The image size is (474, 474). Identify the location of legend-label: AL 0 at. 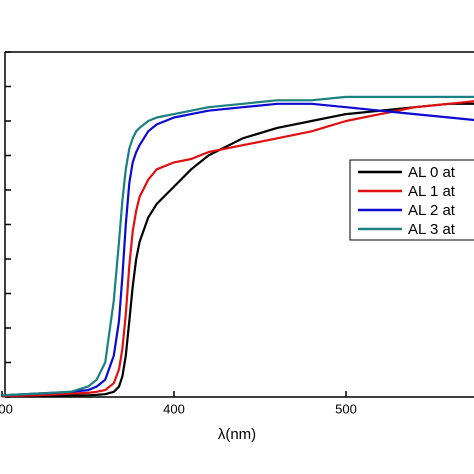
(432, 172).